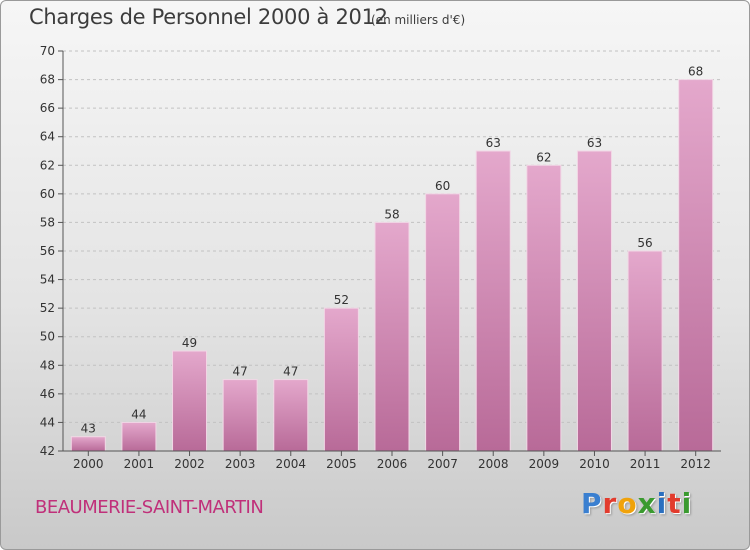 The width and height of the screenshot is (750, 550). Describe the element at coordinates (47, 222) in the screenshot. I see `y-tick-label: 58` at that location.